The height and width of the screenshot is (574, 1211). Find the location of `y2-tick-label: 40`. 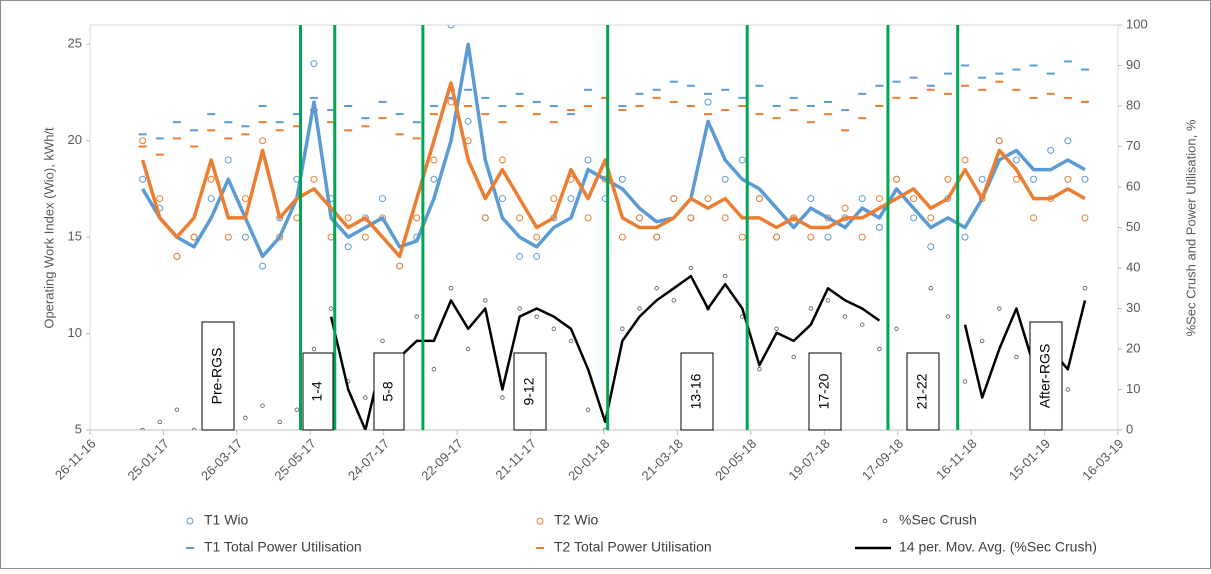

y2-tick-label: 40 is located at coordinates (1133, 266).